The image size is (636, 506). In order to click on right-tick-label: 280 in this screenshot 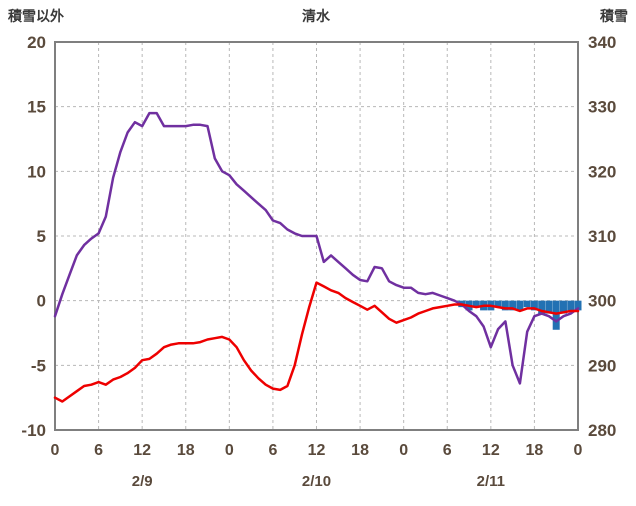, I will do `click(602, 430)`.